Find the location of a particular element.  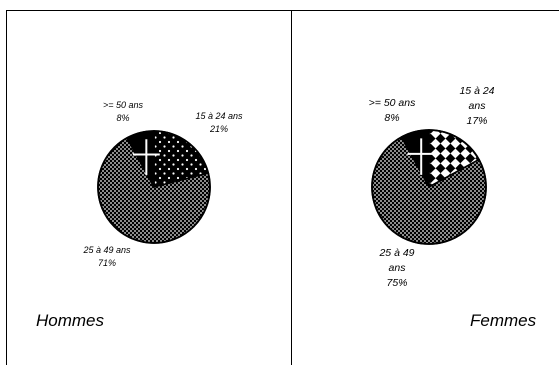

label-femmes-15-24: 15 à 24 ans 17% is located at coordinates (477, 107).